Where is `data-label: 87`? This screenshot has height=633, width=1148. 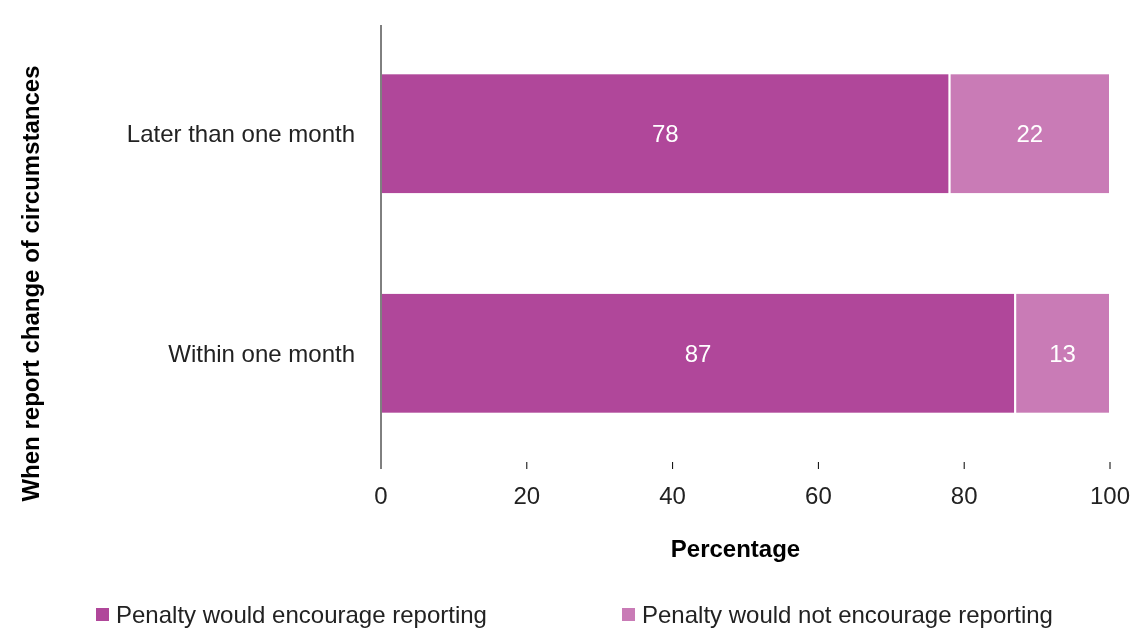 data-label: 87 is located at coordinates (698, 353).